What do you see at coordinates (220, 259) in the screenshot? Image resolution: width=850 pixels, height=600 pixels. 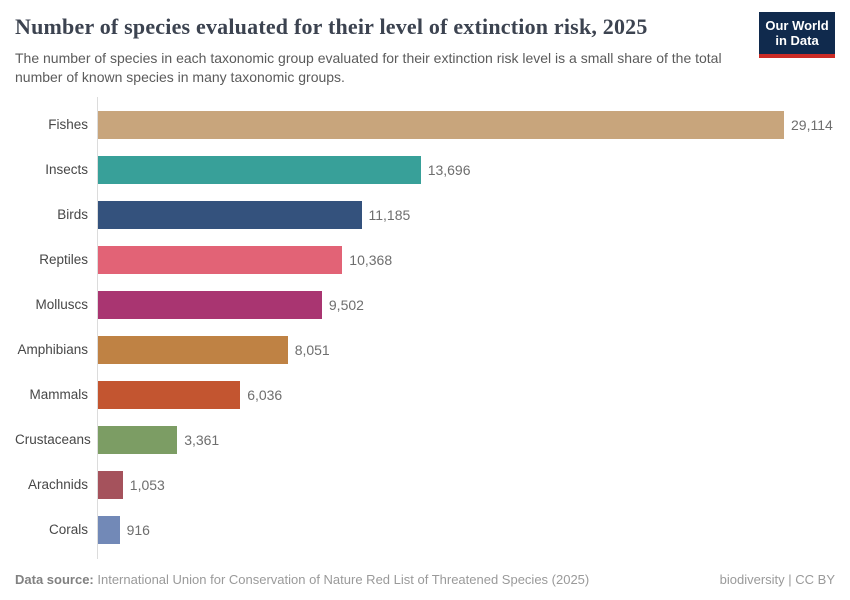 I see `bar-reptiles` at bounding box center [220, 259].